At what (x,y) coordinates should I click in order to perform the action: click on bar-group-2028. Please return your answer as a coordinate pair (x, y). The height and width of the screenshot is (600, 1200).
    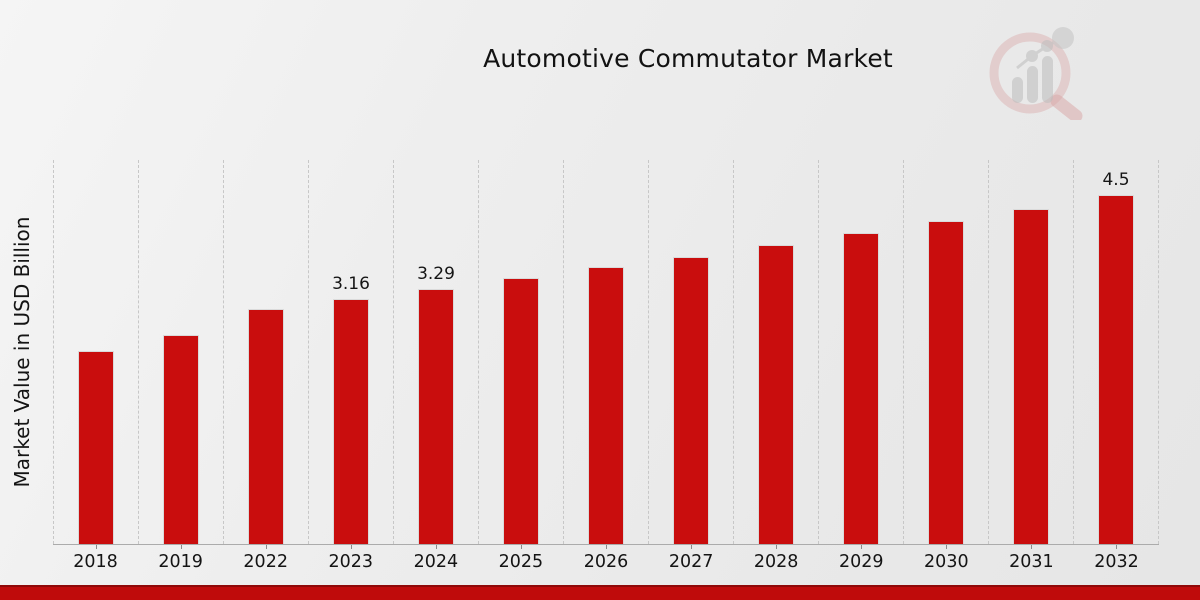
    Looking at the image, I should click on (775, 354).